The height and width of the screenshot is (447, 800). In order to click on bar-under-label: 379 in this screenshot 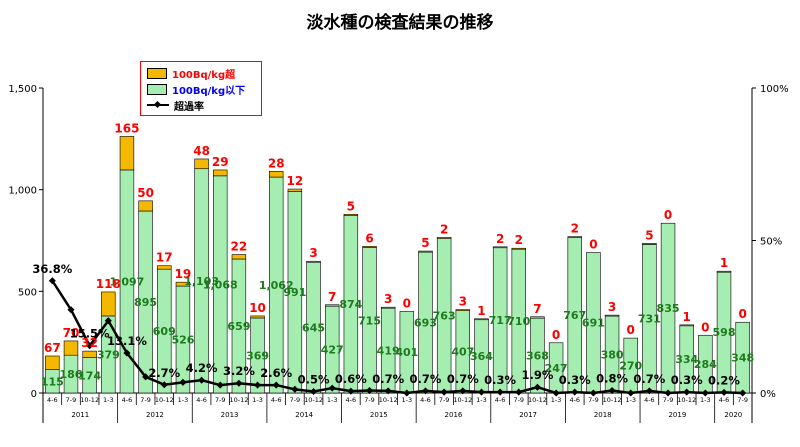, I will do `click(108, 354)`.